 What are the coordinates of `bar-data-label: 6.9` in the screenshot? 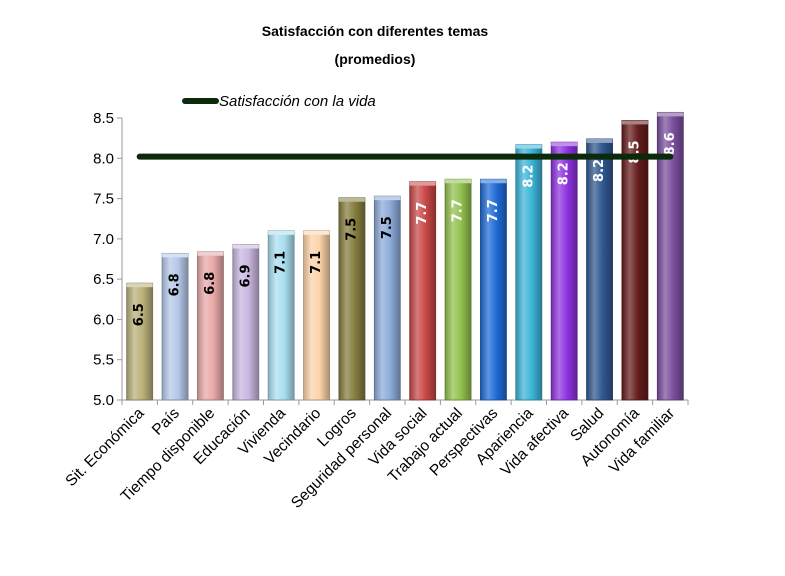 It's located at (245, 275).